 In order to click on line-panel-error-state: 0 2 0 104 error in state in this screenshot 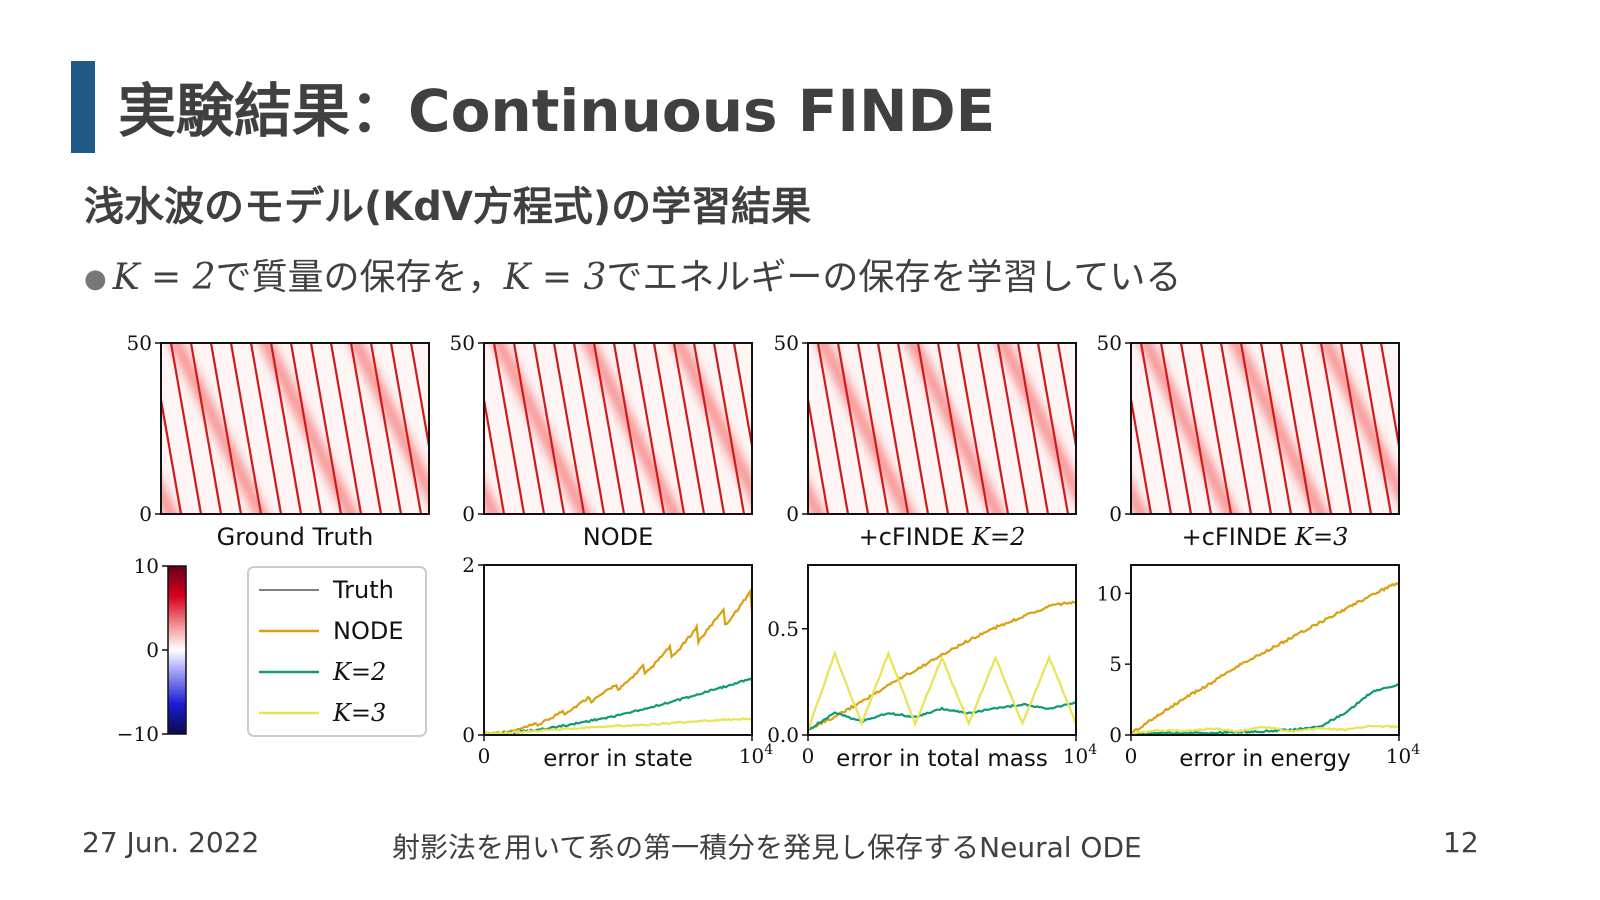, I will do `click(617, 662)`.